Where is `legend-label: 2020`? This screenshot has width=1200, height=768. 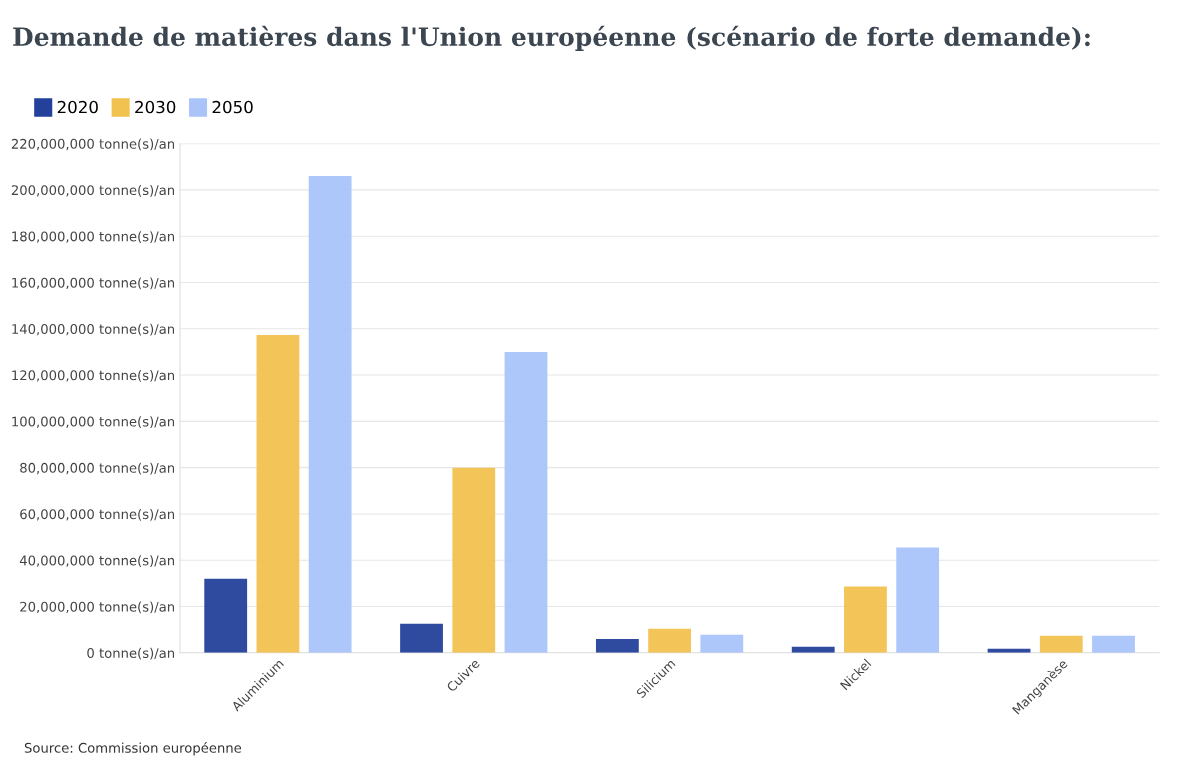 legend-label: 2020 is located at coordinates (77, 107).